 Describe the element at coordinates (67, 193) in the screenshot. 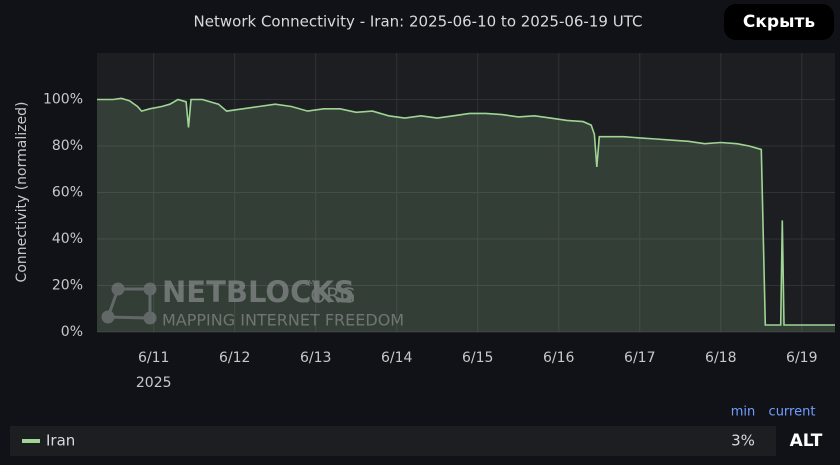

I see `y-tick-label: 60%` at that location.